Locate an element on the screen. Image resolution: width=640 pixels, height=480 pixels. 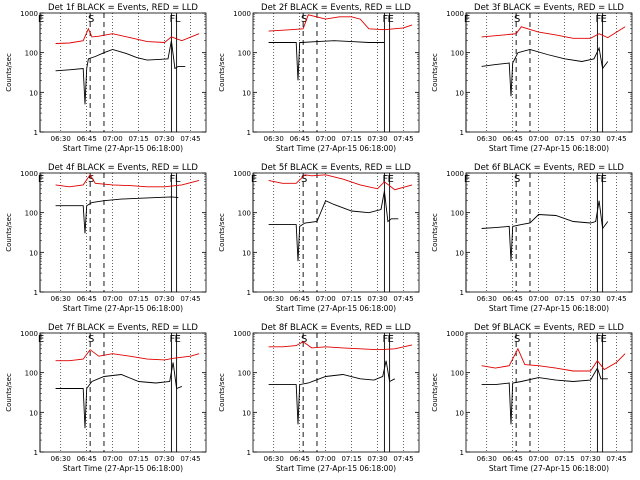
chart-title: Det 9f BLACK = Events, RED = LLD is located at coordinates (549, 328).